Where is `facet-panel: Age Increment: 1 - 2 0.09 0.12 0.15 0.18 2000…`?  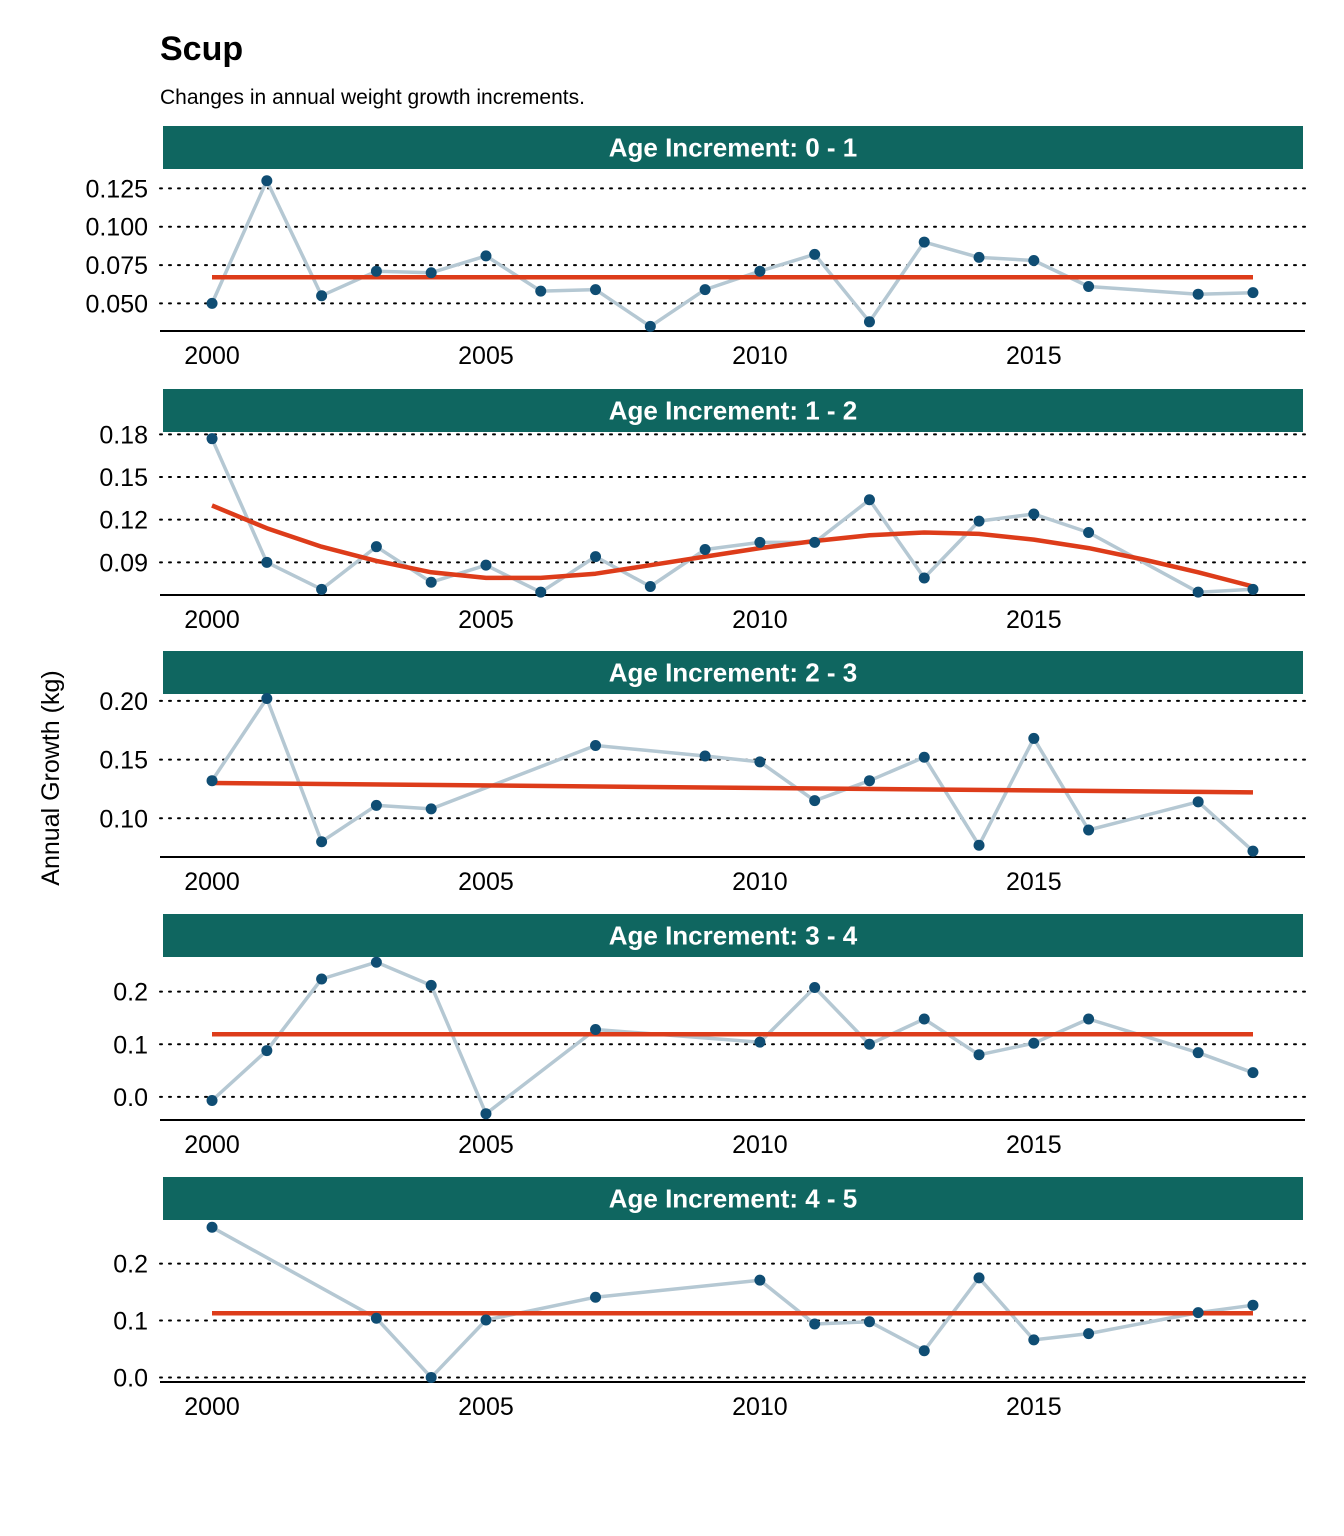 facet-panel: Age Increment: 1 - 2 0.09 0.12 0.15 0.18 2000… is located at coordinates (702, 511).